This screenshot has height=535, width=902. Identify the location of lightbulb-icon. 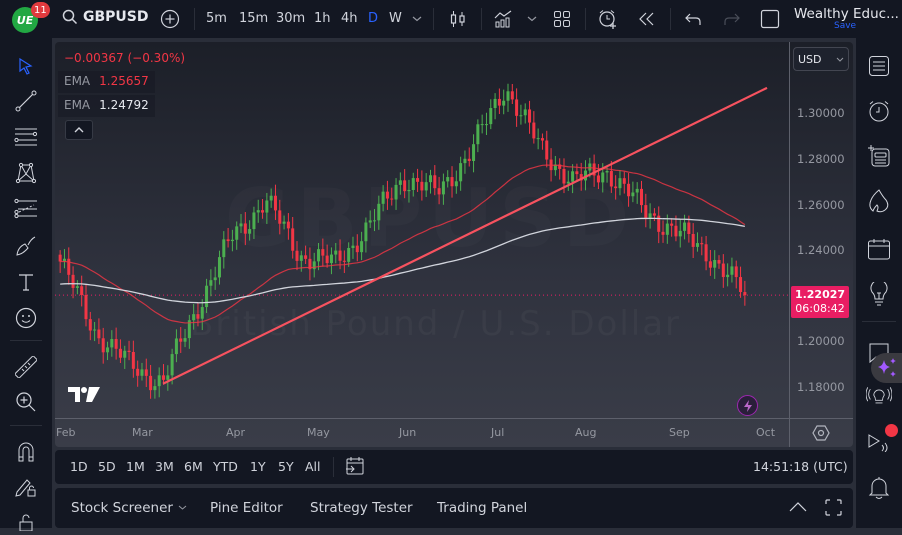
(879, 294).